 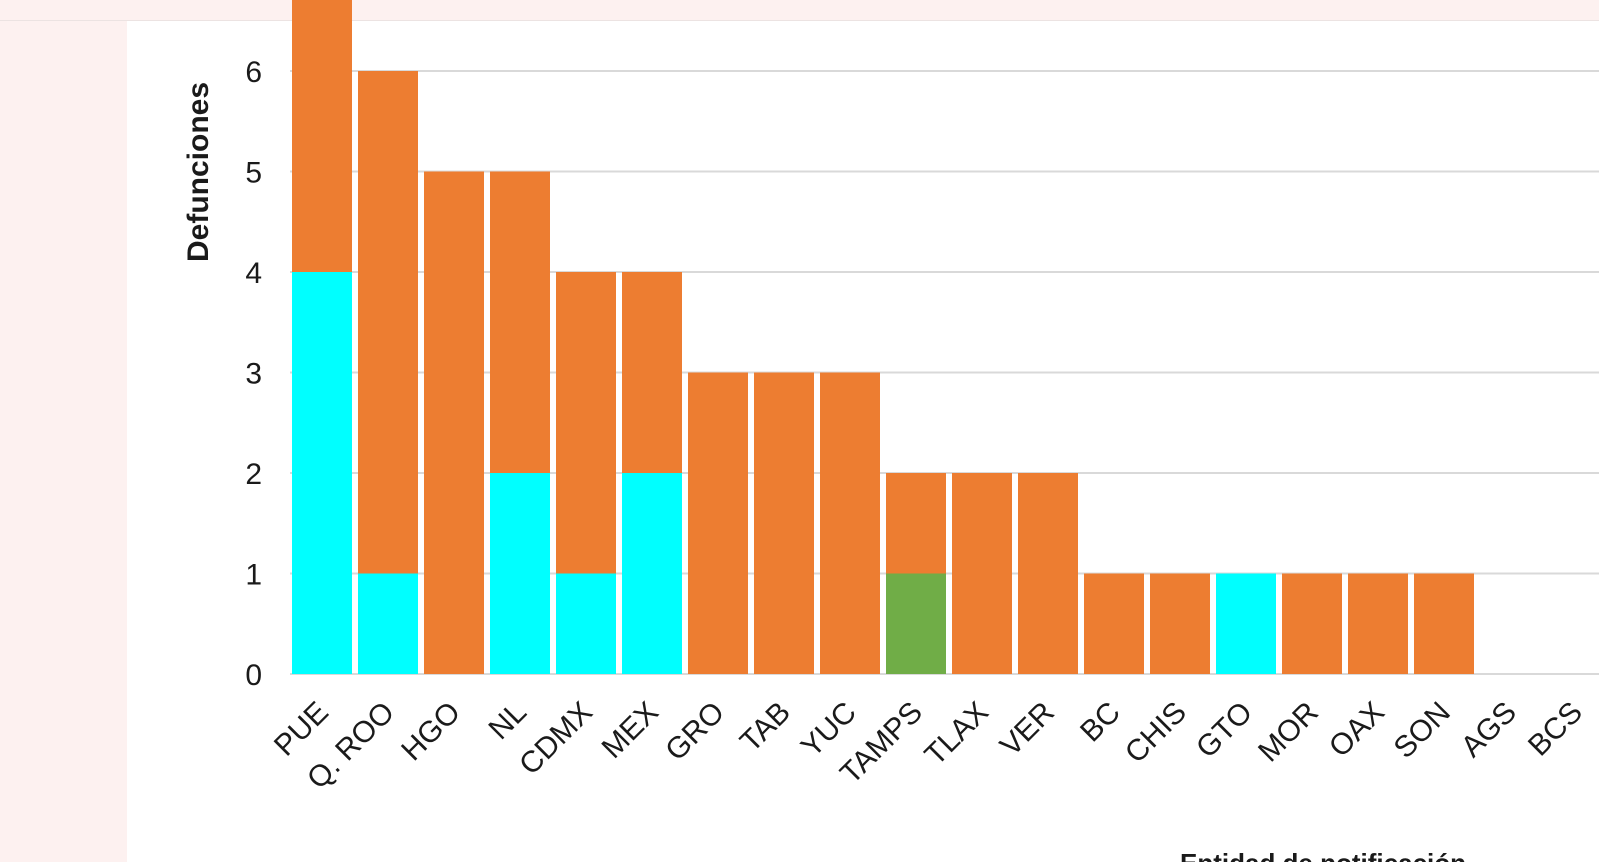 What do you see at coordinates (1224, 730) in the screenshot?
I see `x-tick-label: GTO` at bounding box center [1224, 730].